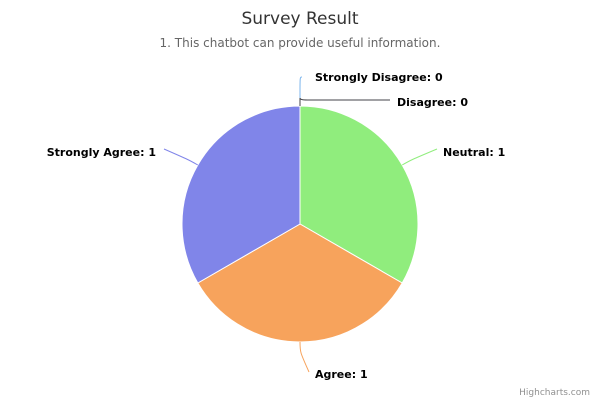  I want to click on connector-neutral, so click(419, 157).